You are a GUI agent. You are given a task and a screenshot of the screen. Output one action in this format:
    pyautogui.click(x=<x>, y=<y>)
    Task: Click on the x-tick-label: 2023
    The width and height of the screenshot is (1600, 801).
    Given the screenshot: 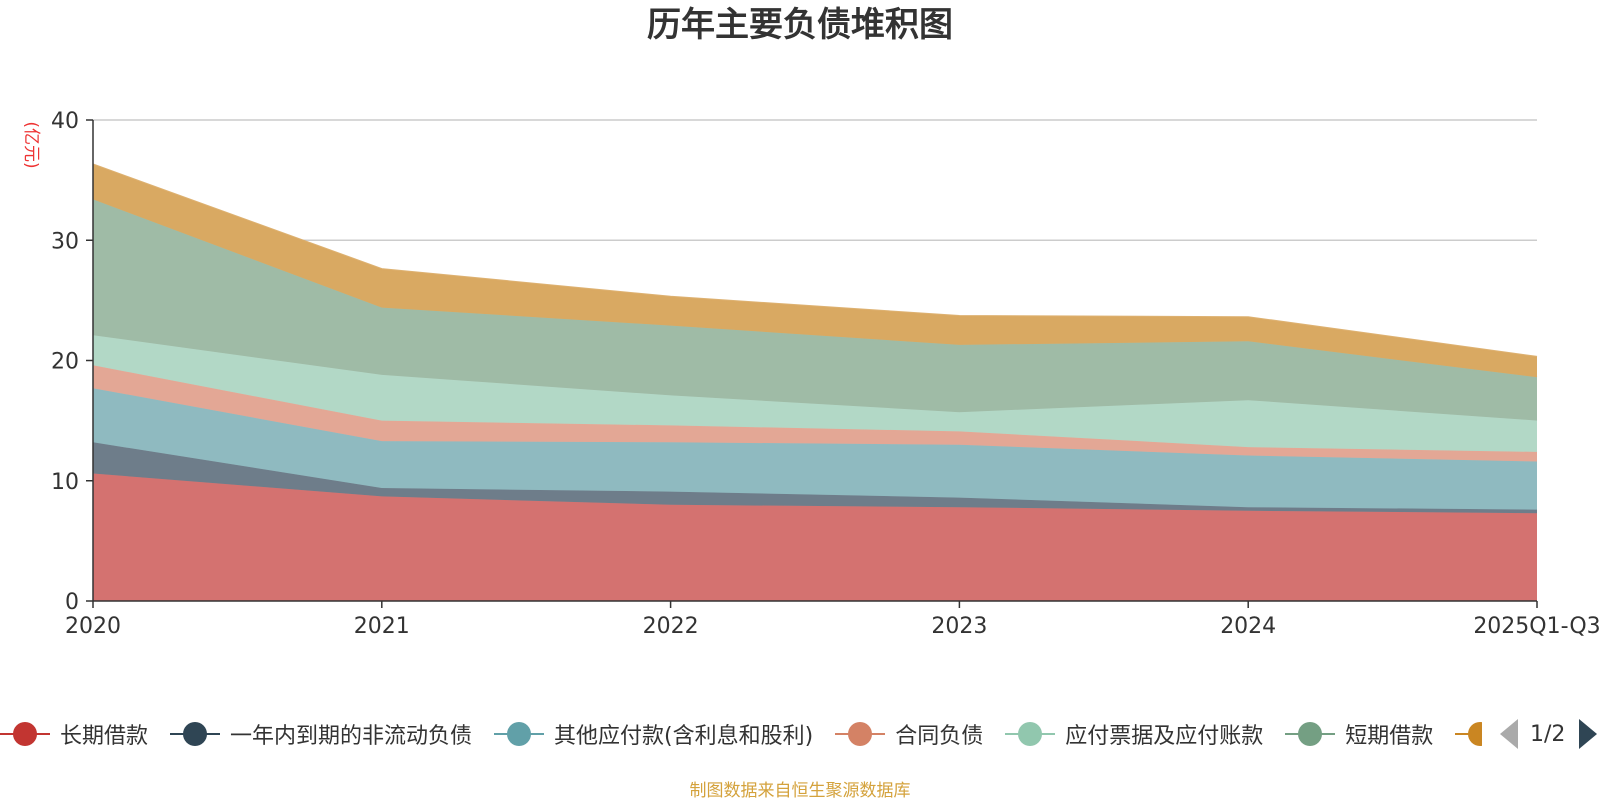 What is the action you would take?
    pyautogui.click(x=959, y=626)
    